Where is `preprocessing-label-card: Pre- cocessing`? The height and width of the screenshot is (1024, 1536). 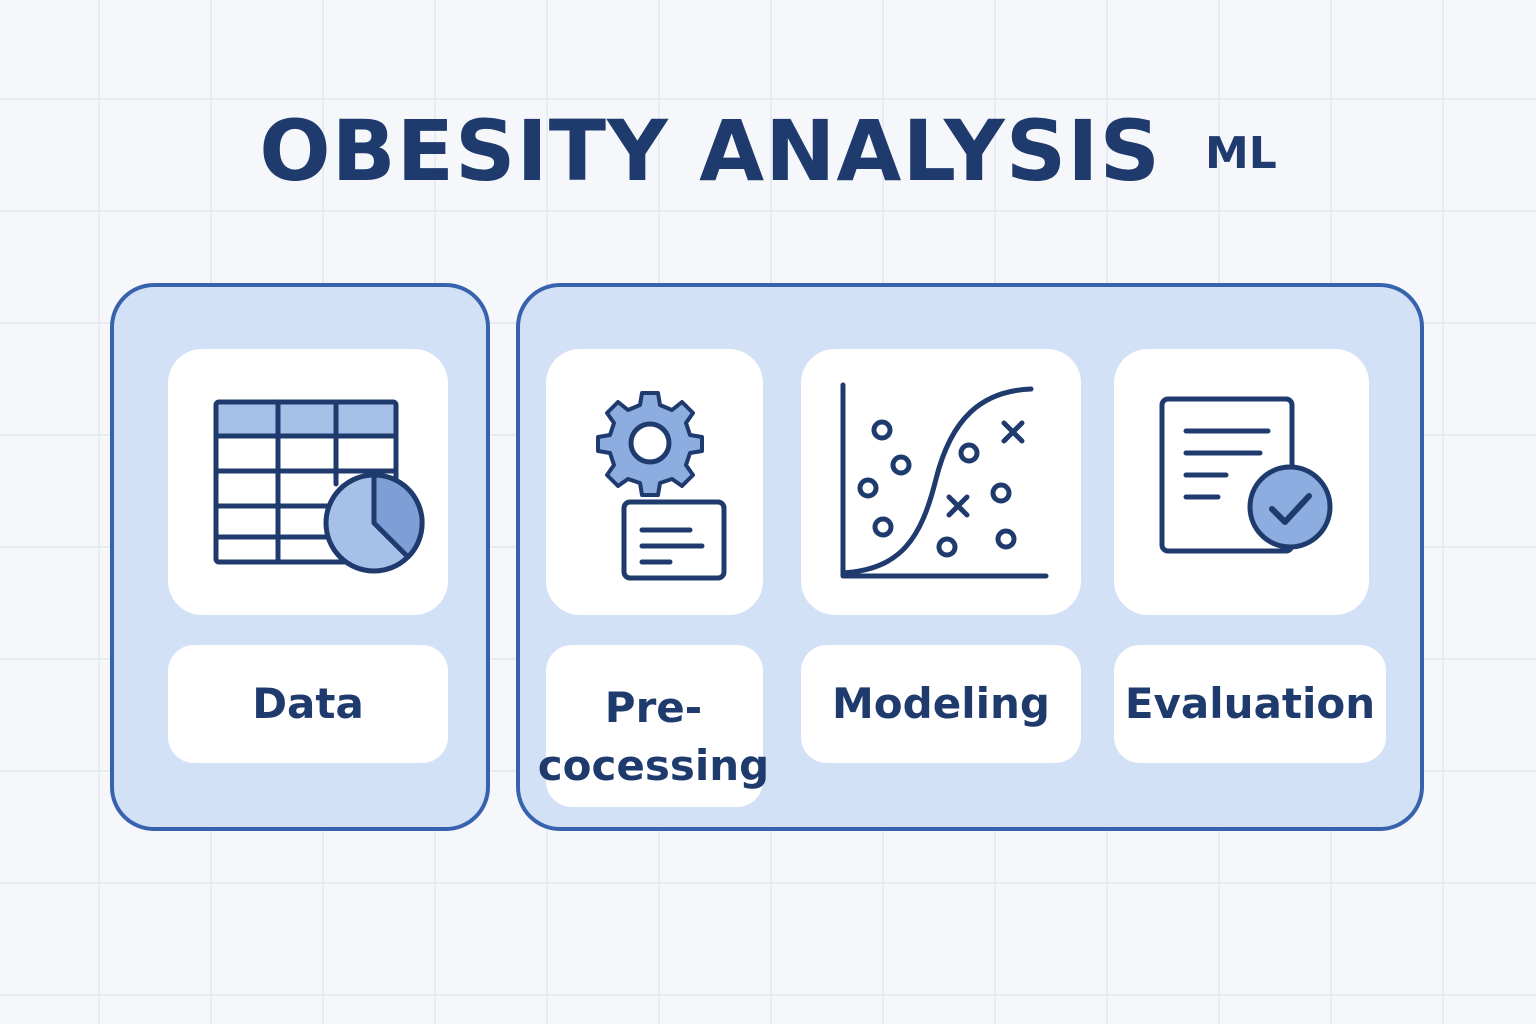 preprocessing-label-card: Pre- cocessing is located at coordinates (653, 726).